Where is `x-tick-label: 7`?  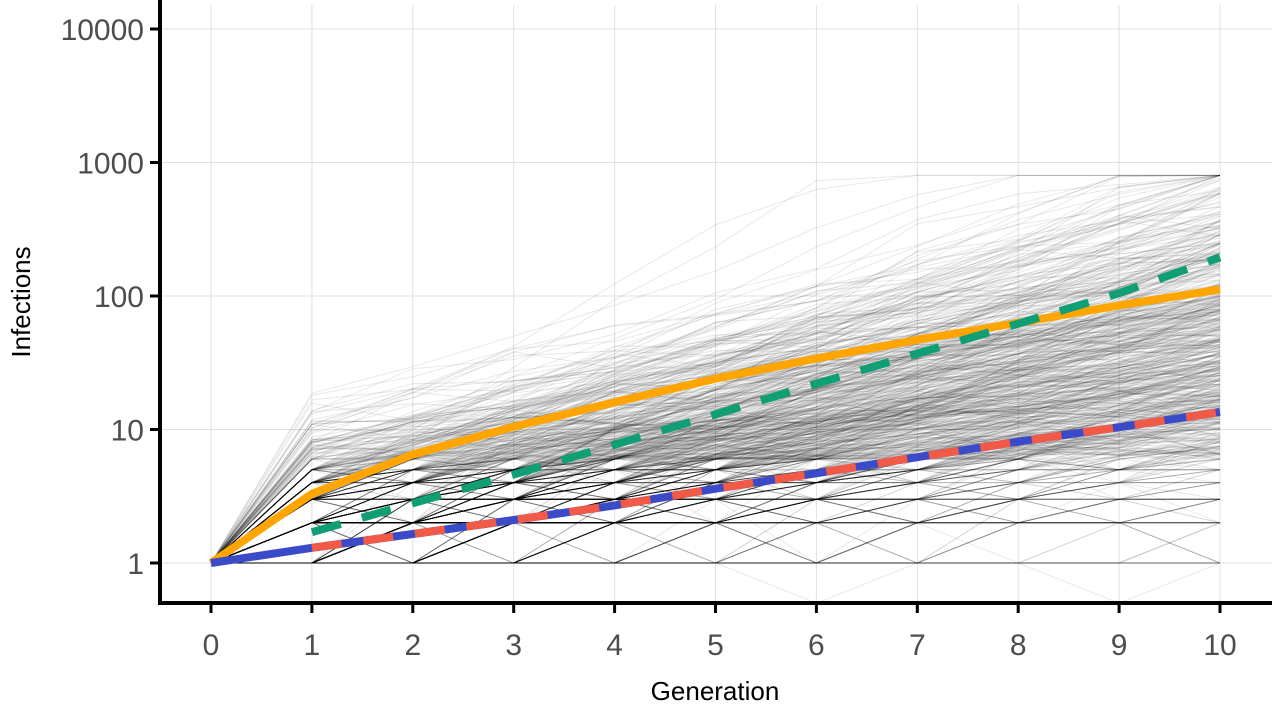 x-tick-label: 7 is located at coordinates (917, 645).